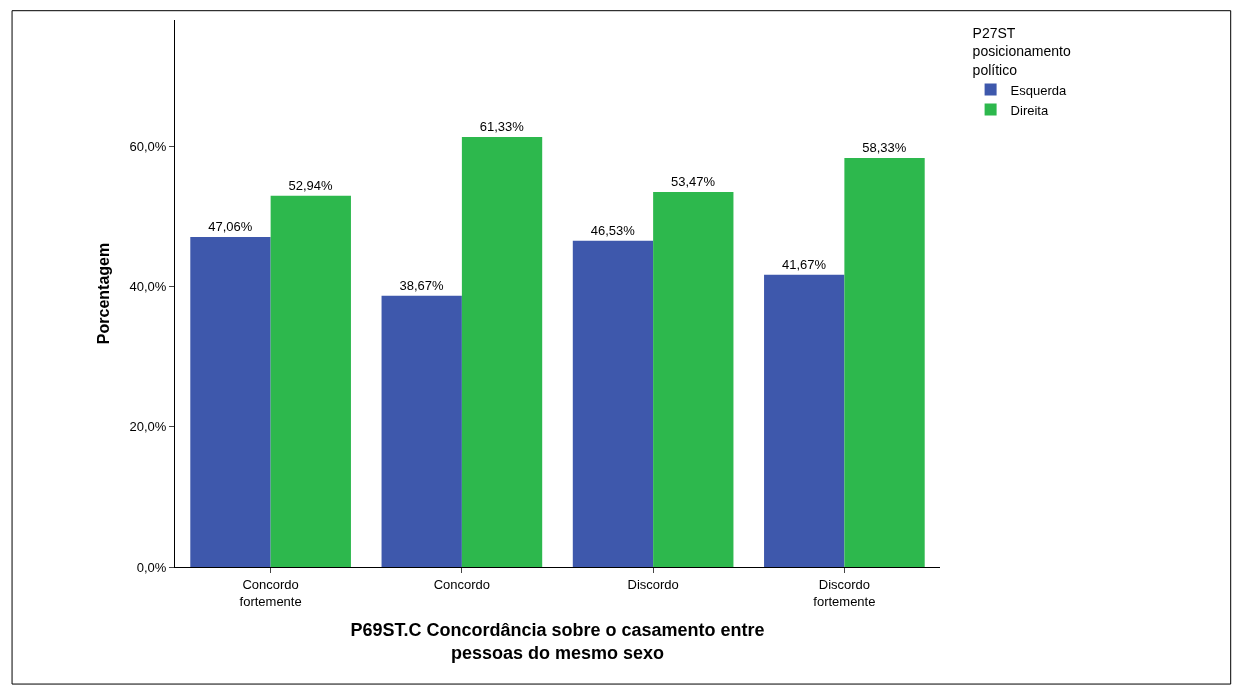 This screenshot has width=1247, height=695. Describe the element at coordinates (693, 182) in the screenshot. I see `data-label: 53,47%` at that location.